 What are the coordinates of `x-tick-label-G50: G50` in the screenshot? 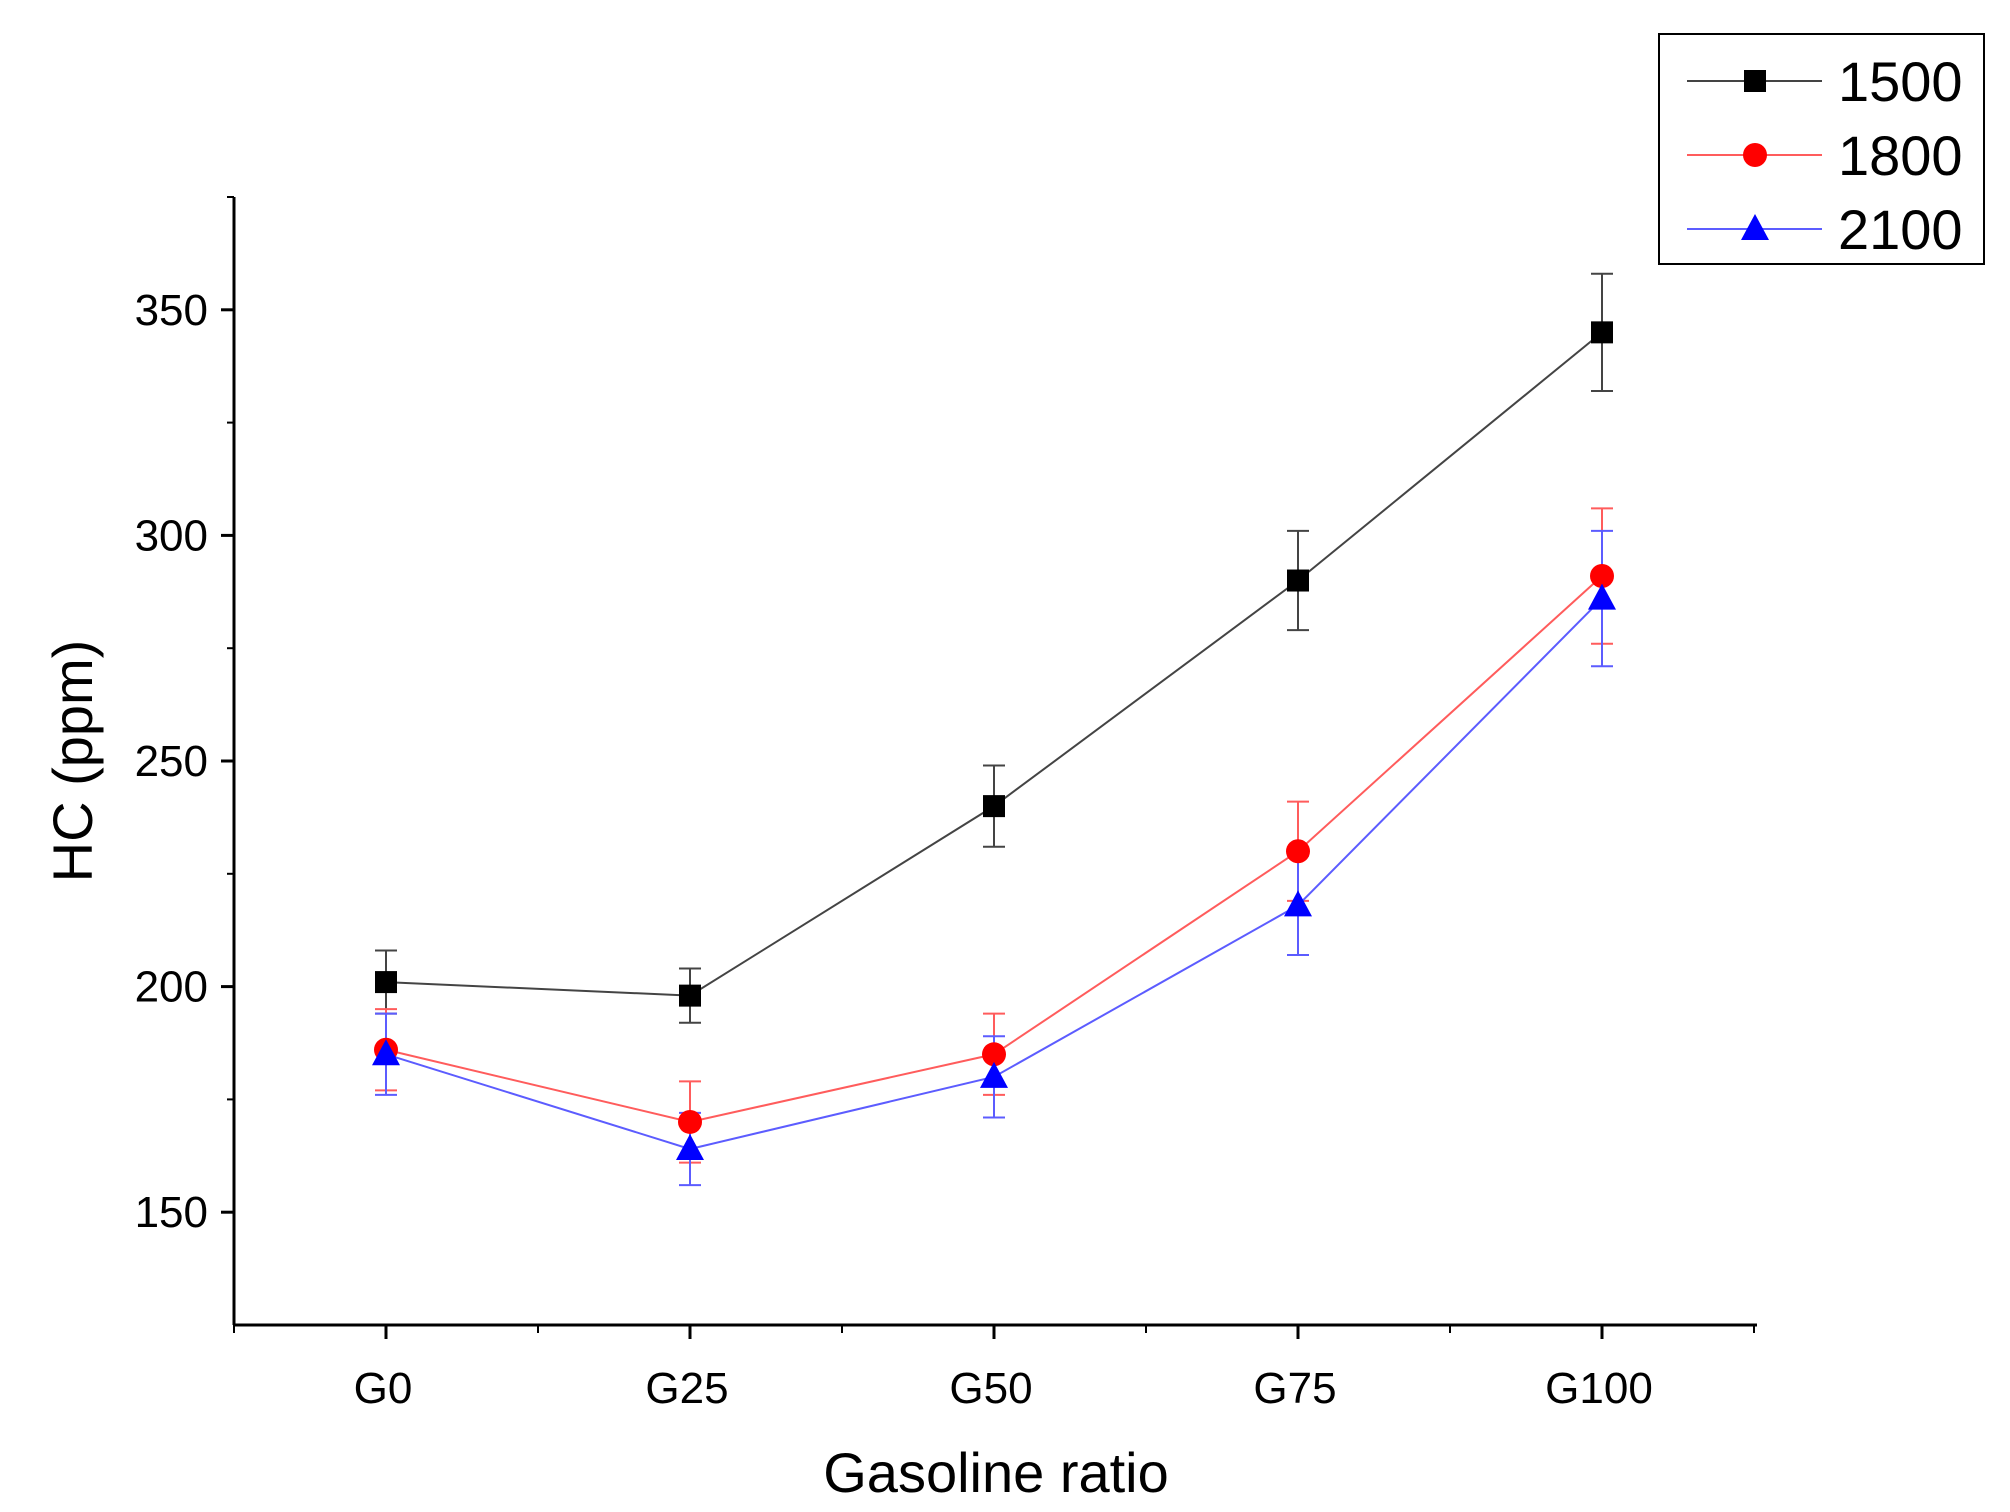 It's located at (990, 1388).